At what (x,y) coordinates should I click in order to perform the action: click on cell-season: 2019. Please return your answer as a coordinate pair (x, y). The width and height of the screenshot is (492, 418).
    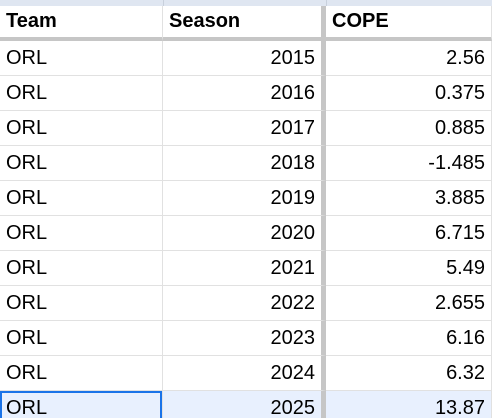
    Looking at the image, I should click on (244, 198).